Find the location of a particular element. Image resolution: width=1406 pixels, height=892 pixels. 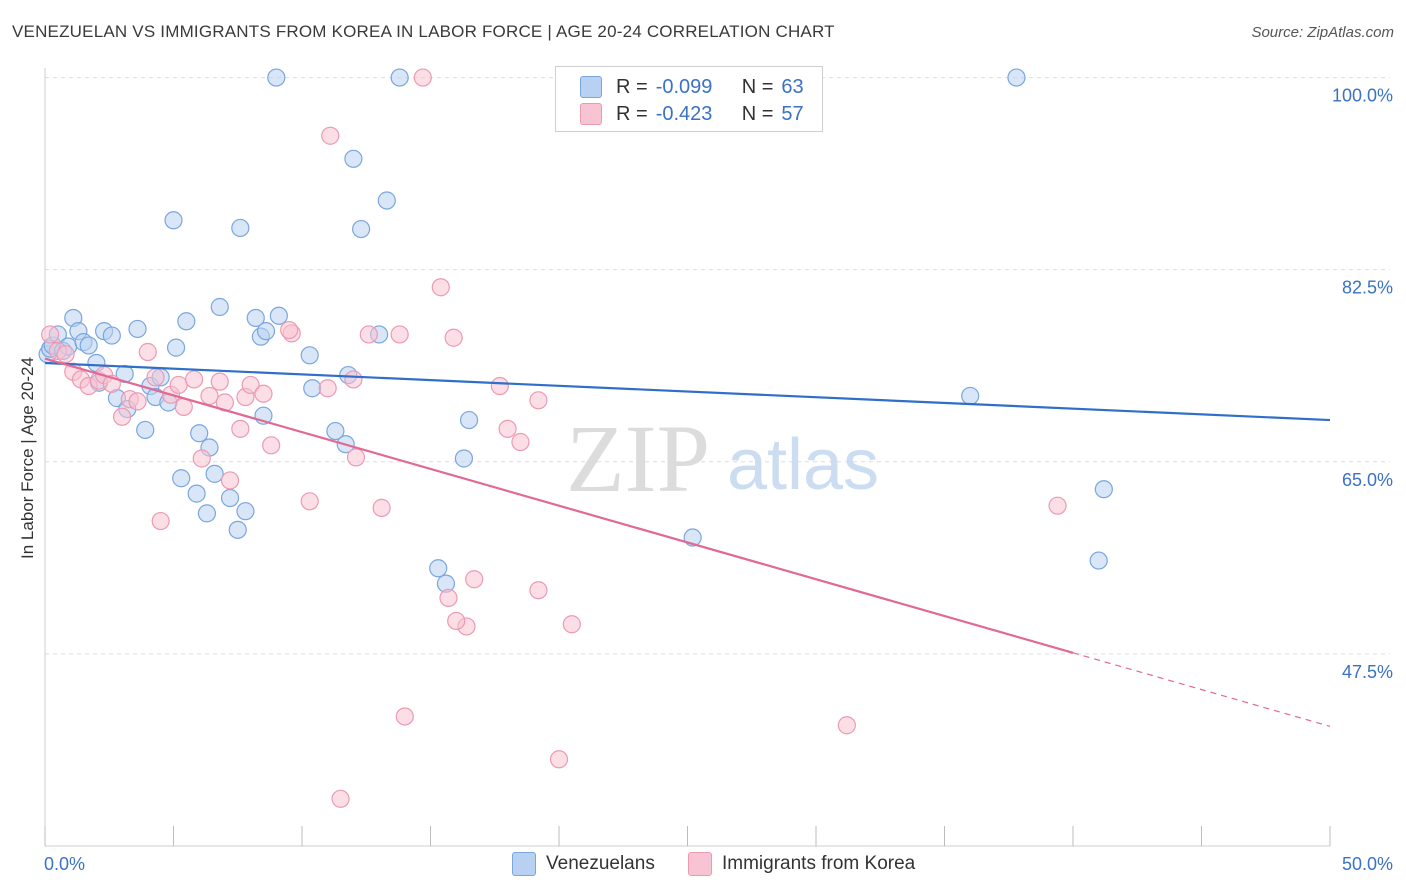

legend-label-korea: Immigrants from Korea is located at coordinates (819, 863).